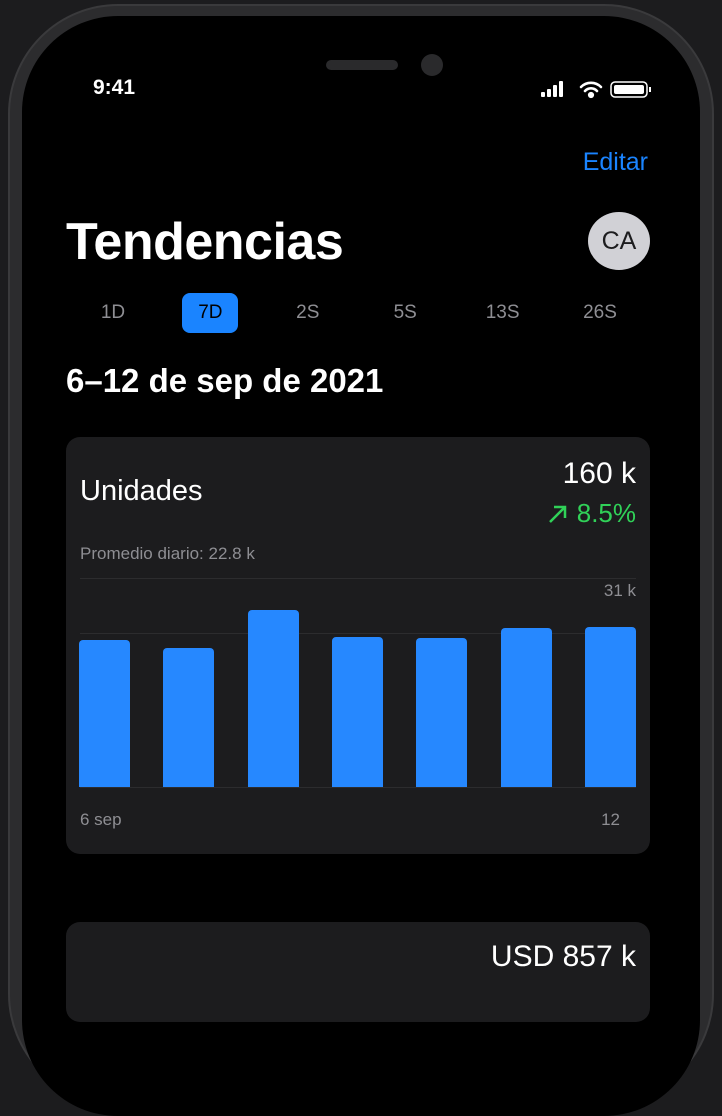 This screenshot has height=1116, width=722. I want to click on speaker, so click(362, 65).